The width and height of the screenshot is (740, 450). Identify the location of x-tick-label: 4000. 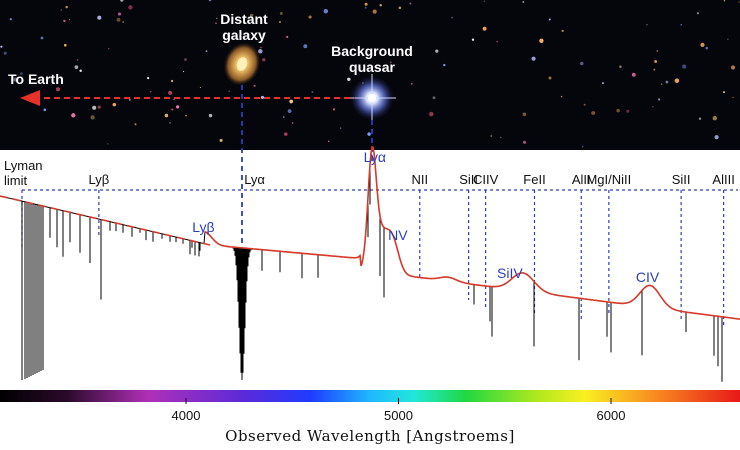
(186, 415).